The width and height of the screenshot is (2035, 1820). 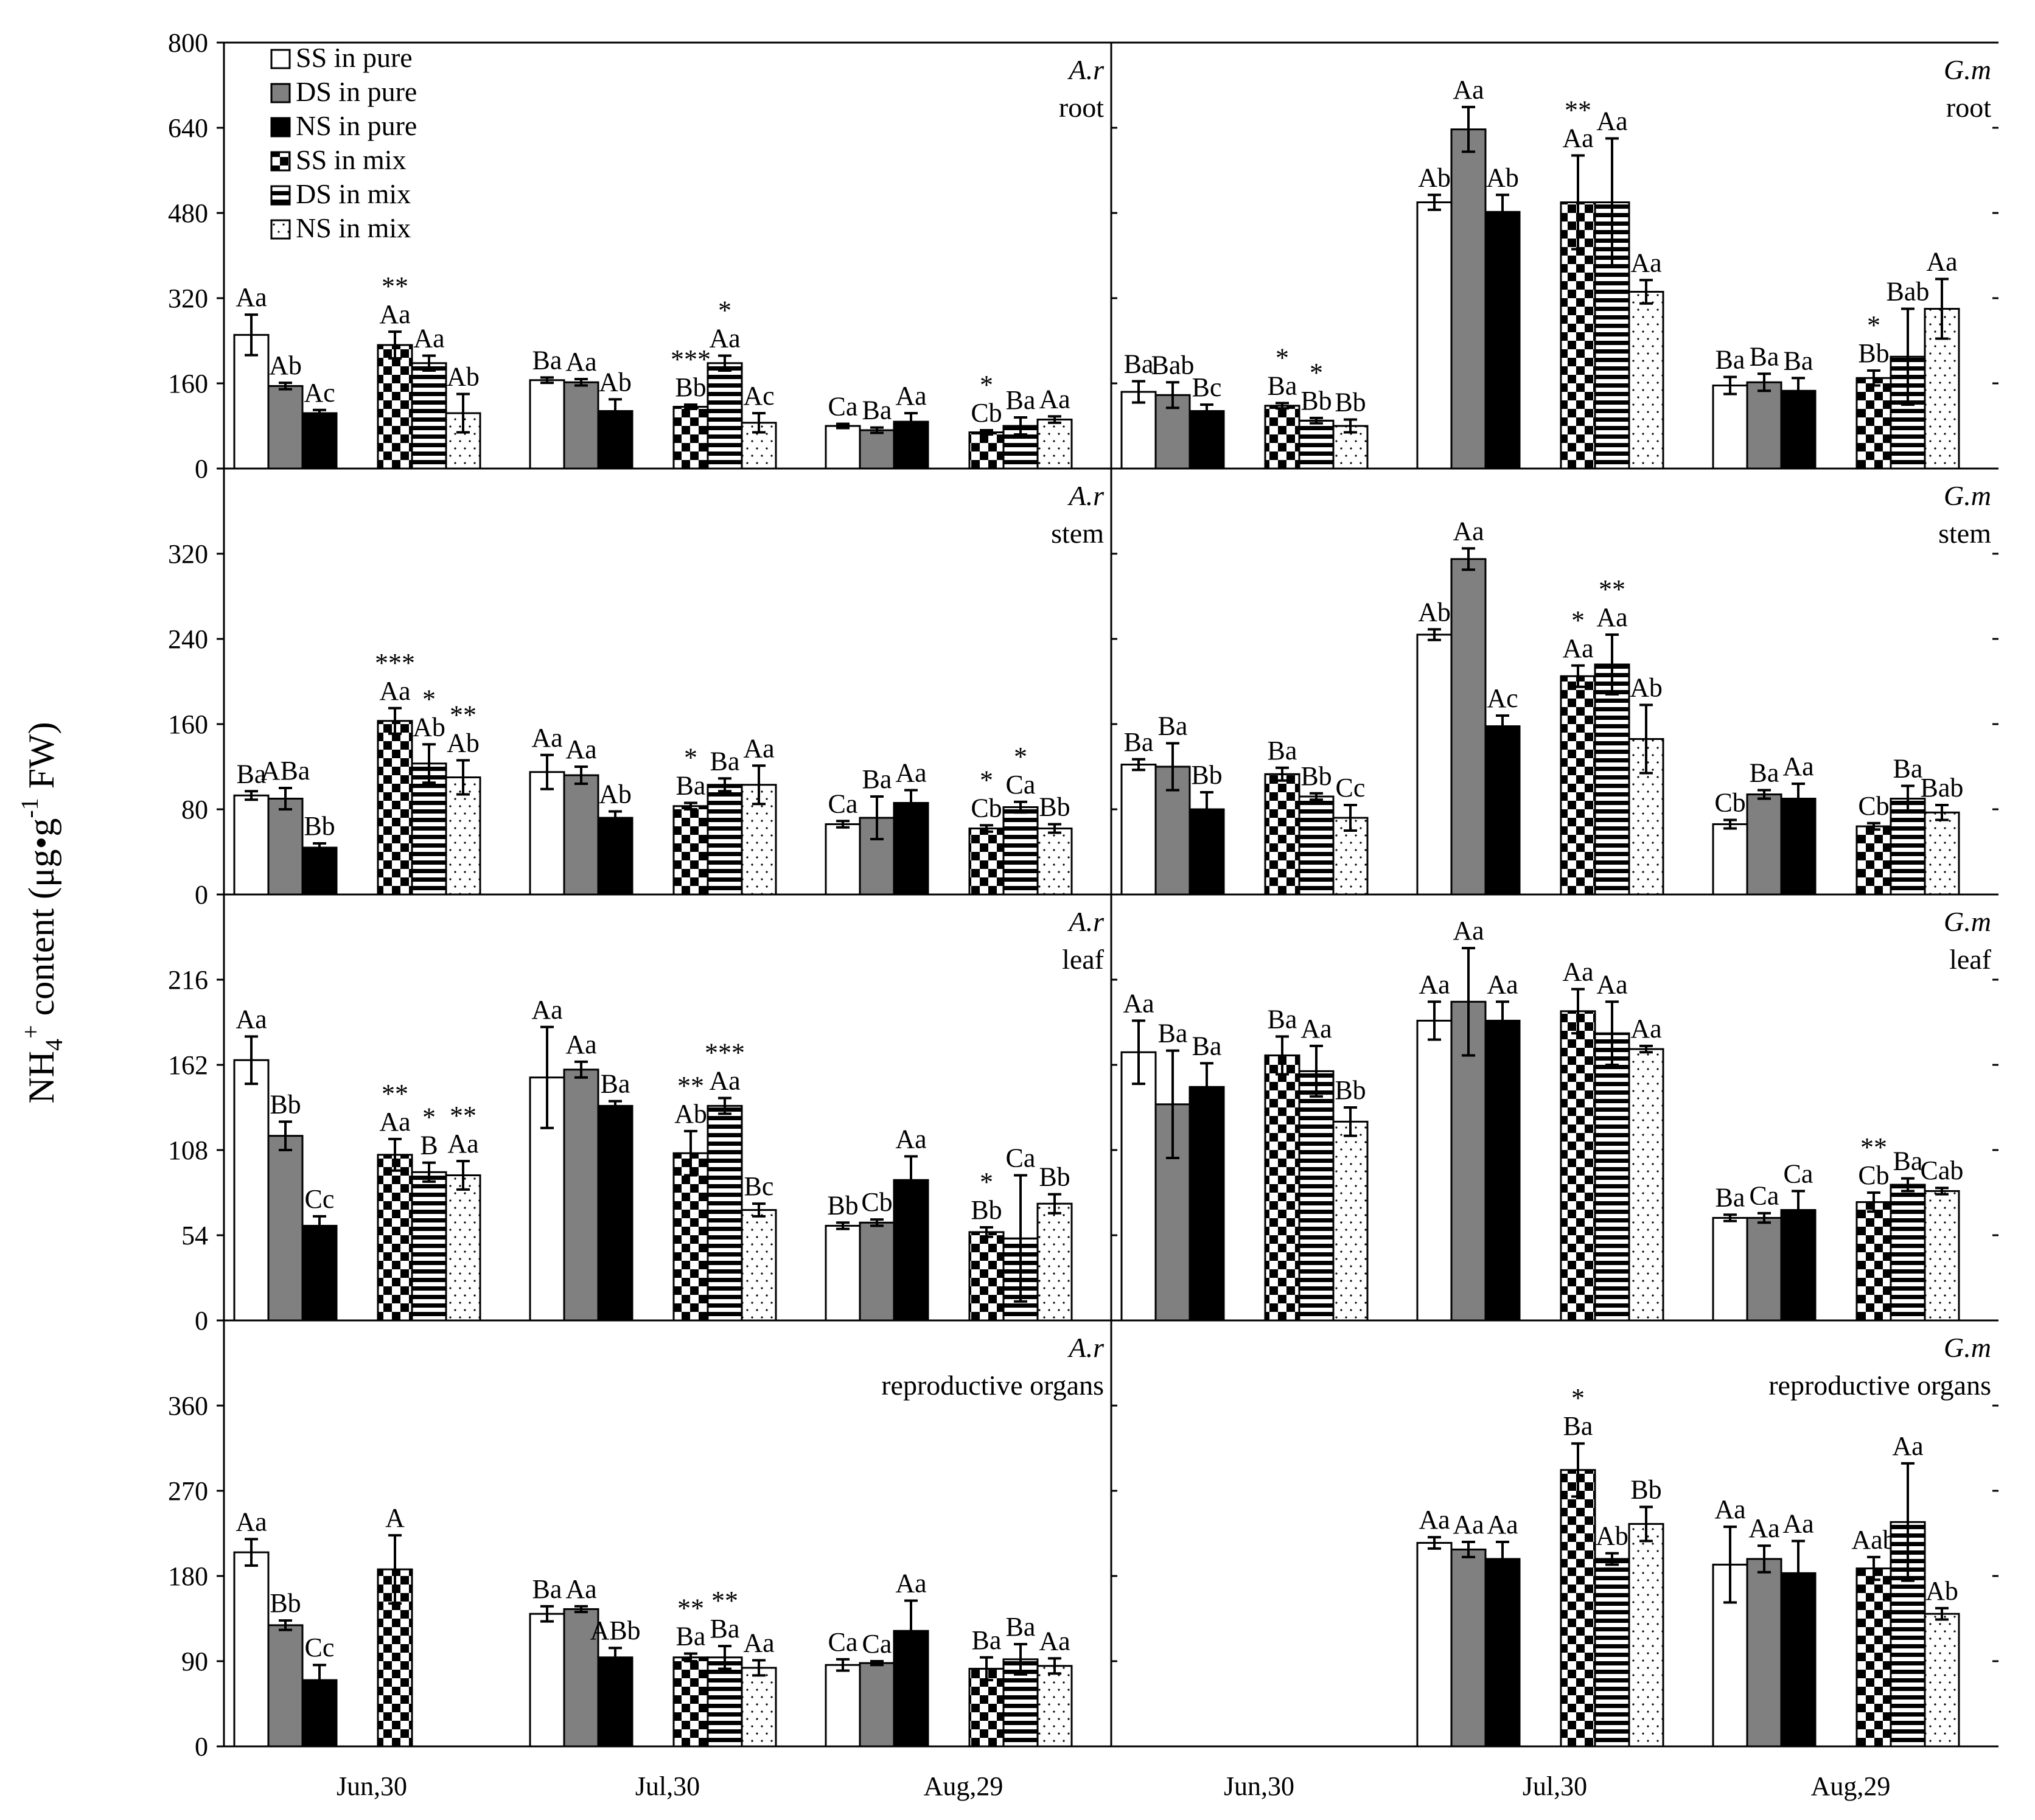 What do you see at coordinates (724, 311) in the screenshot?
I see `significance-marker: *` at bounding box center [724, 311].